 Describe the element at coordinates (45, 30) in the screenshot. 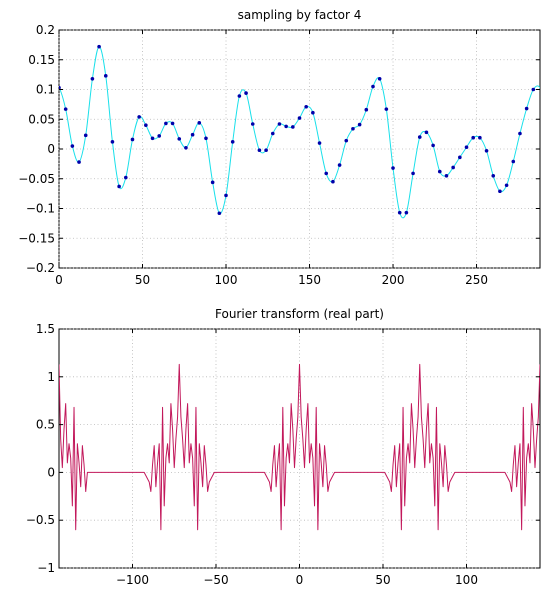

I see `y-tick-label: 0.2` at that location.